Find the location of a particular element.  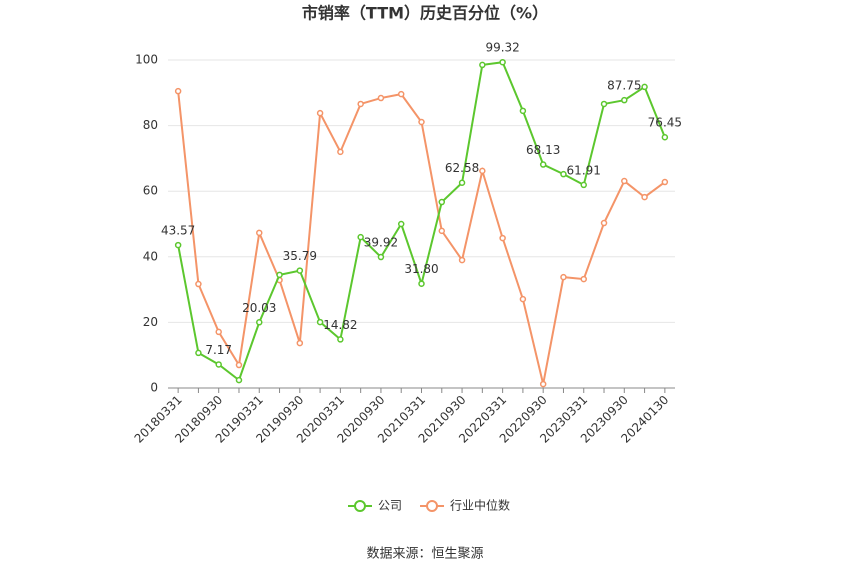

y-tick-label: 0 is located at coordinates (154, 388).